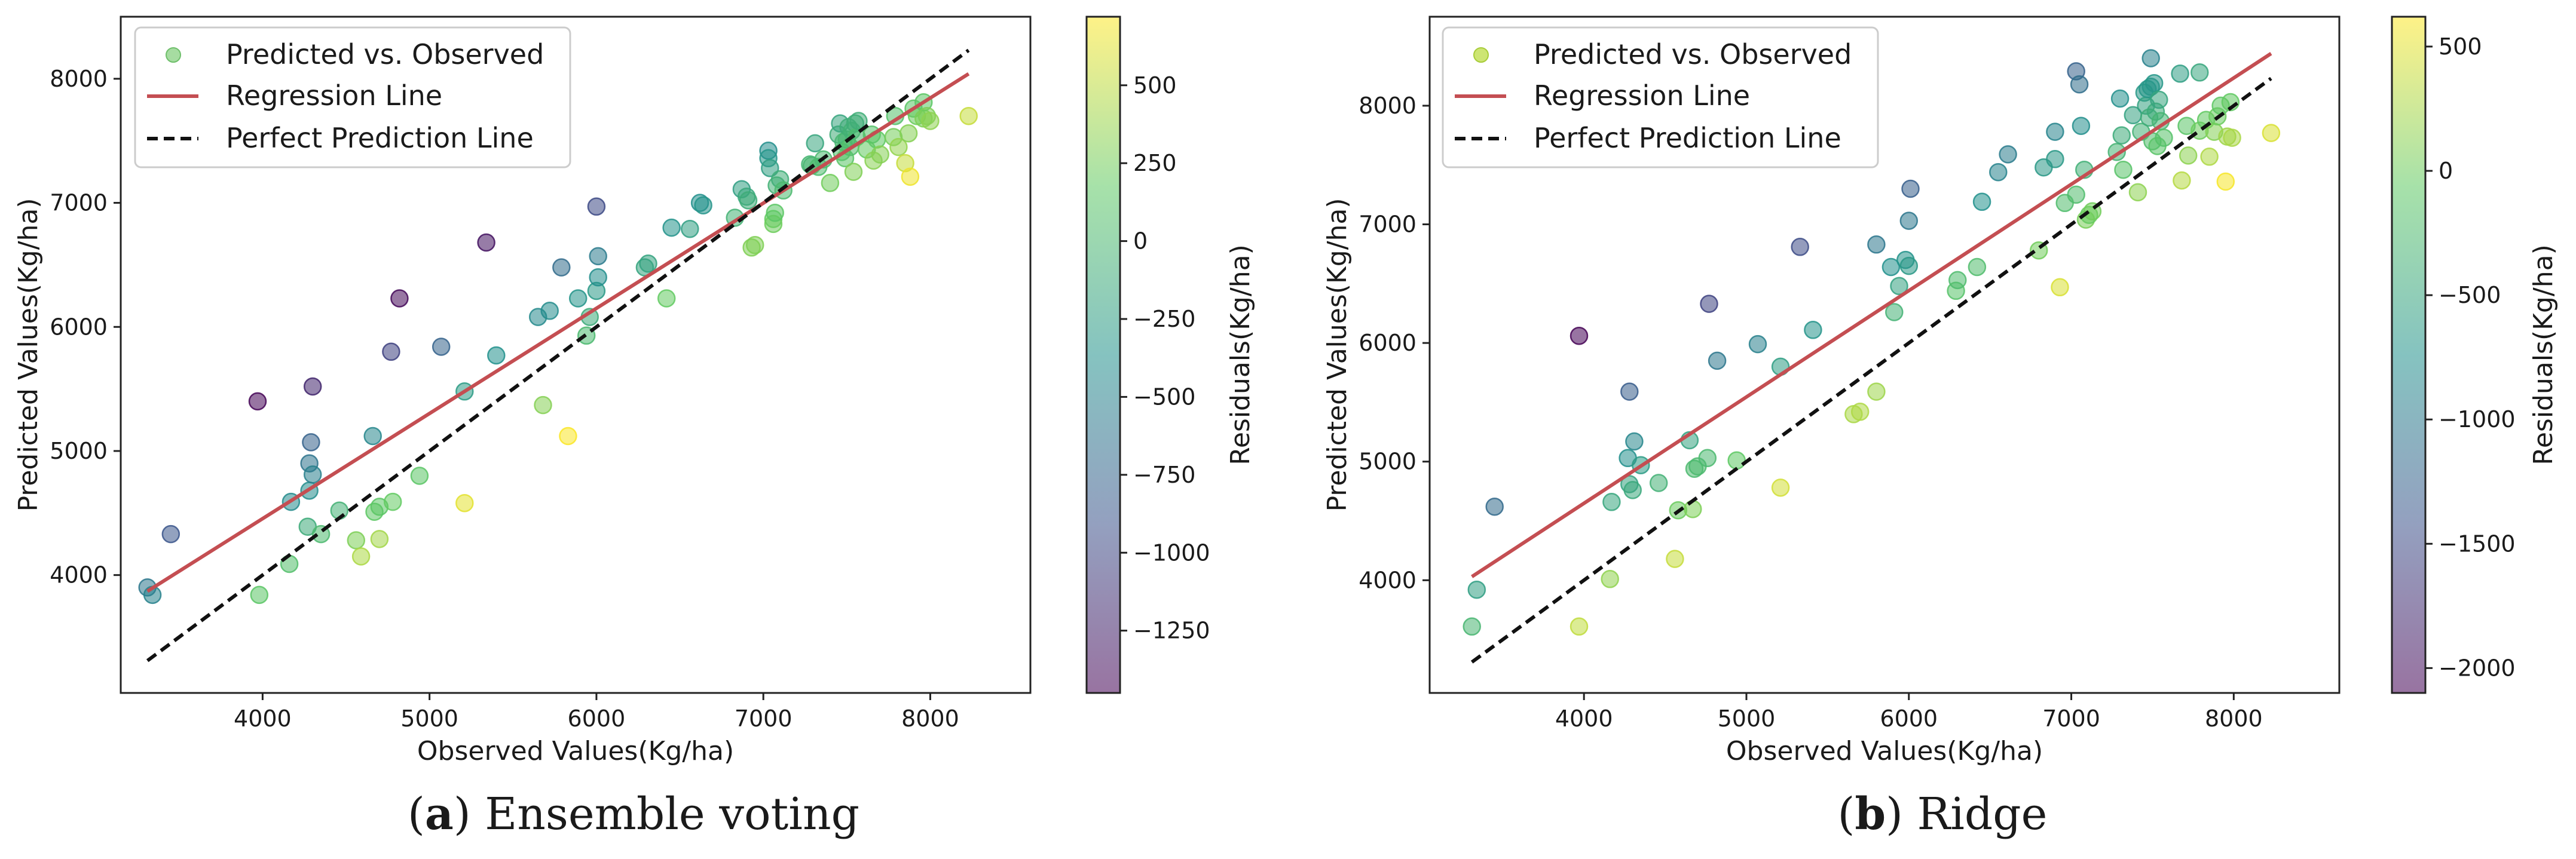 The width and height of the screenshot is (2576, 859). Describe the element at coordinates (1909, 713) in the screenshot. I see `x-axis-ticks: 4000 5000 6000 7000 8000` at that location.